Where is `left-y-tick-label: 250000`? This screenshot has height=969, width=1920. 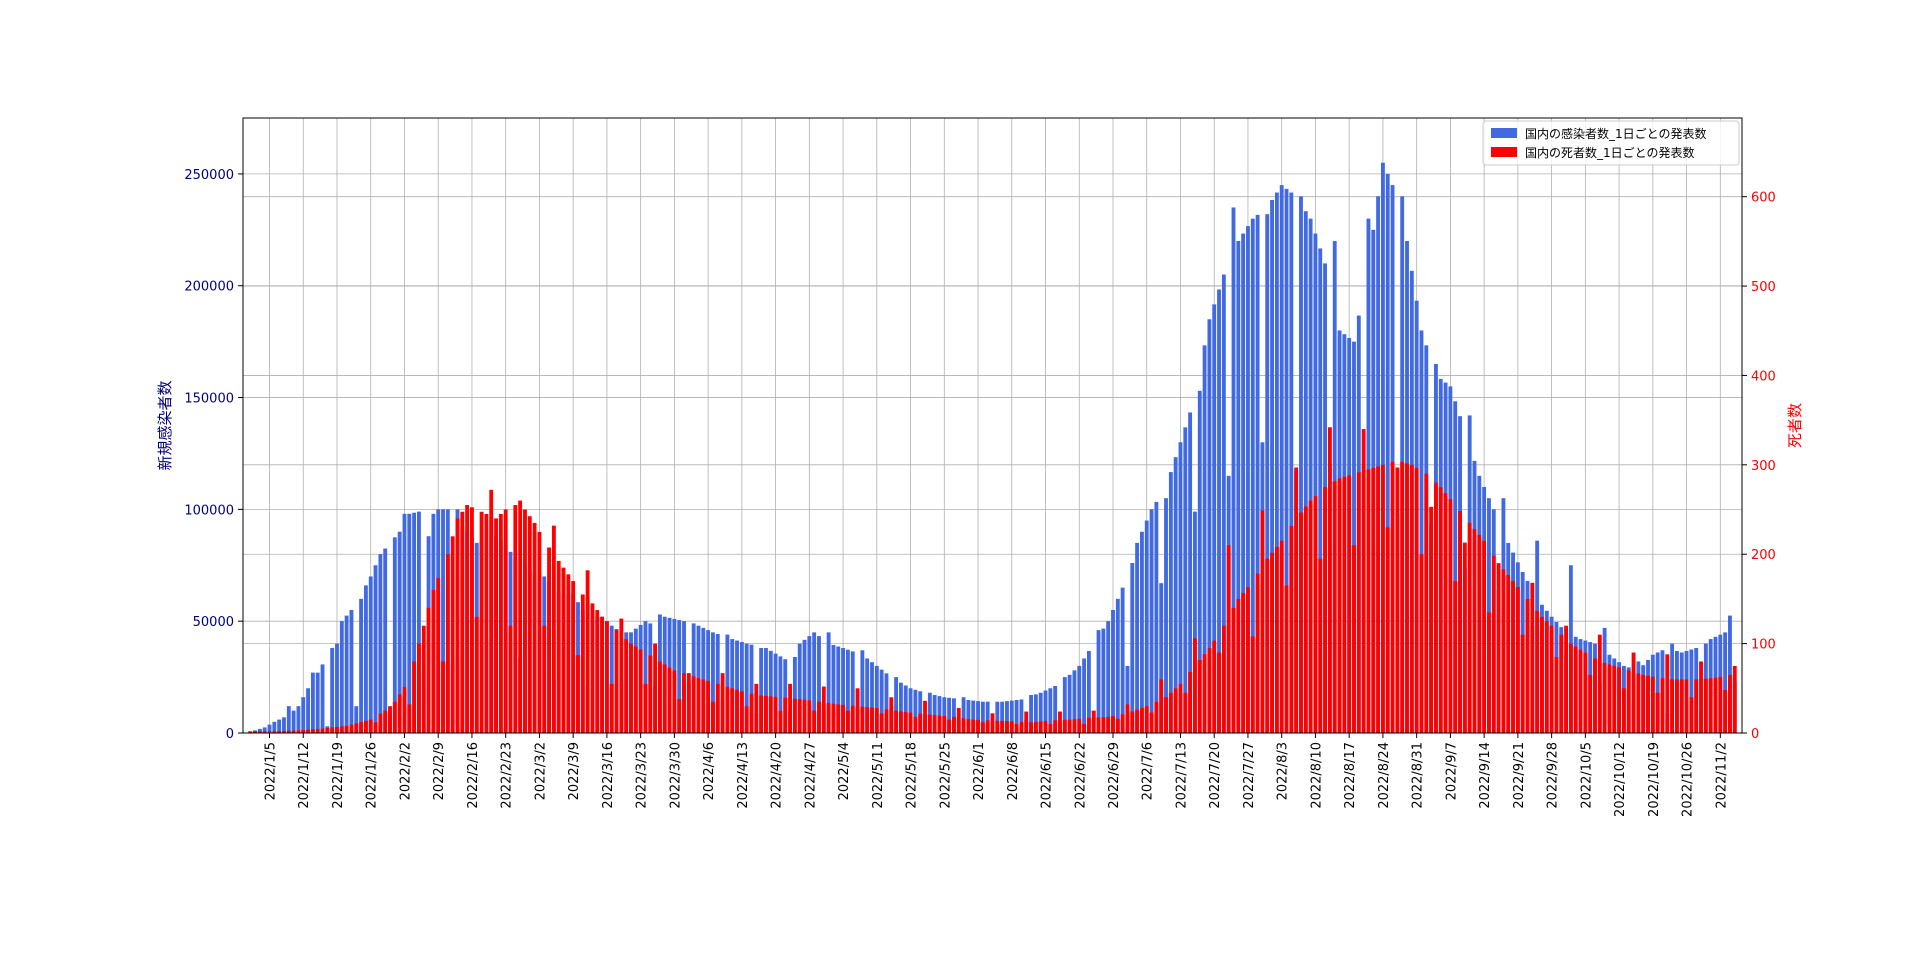
left-y-tick-label: 250000 is located at coordinates (209, 175).